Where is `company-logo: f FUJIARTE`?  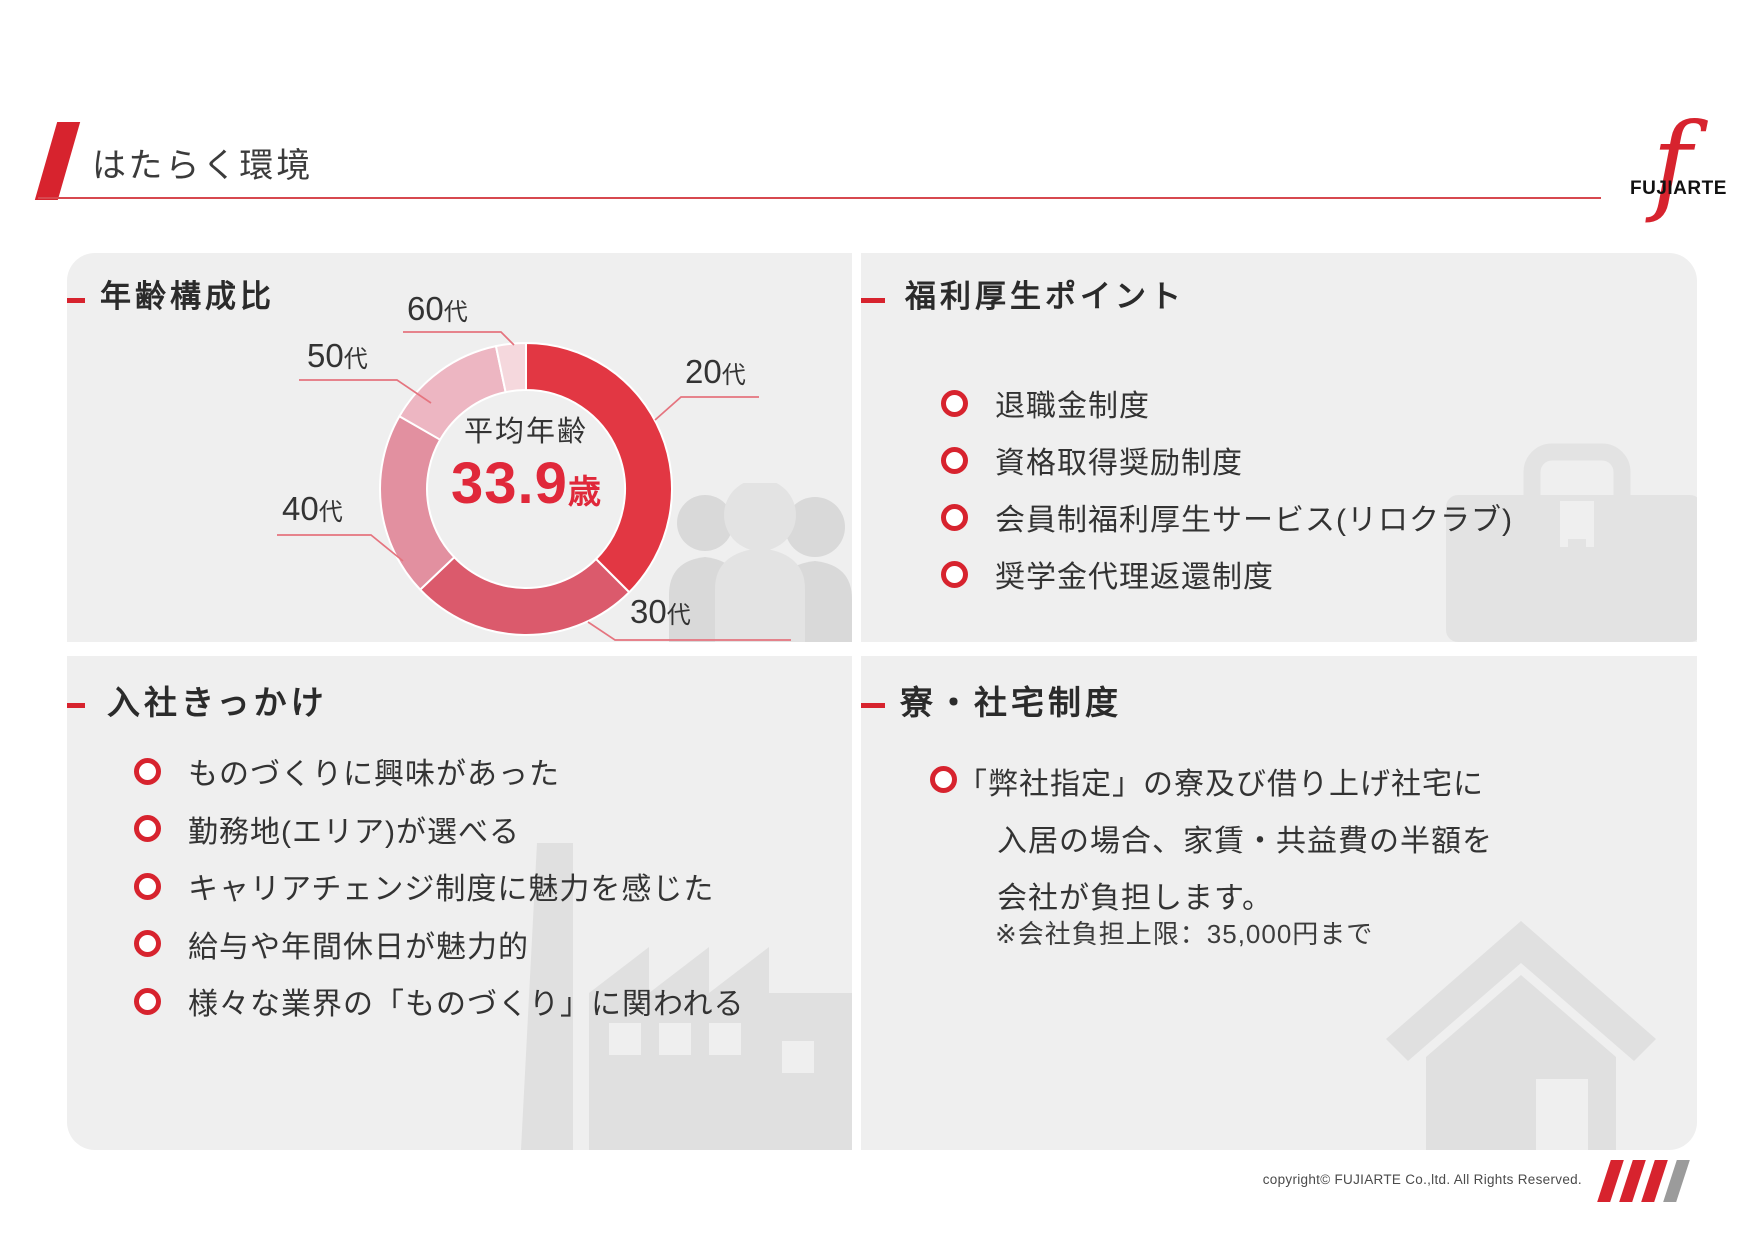 company-logo: f FUJIARTE is located at coordinates (1685, 179).